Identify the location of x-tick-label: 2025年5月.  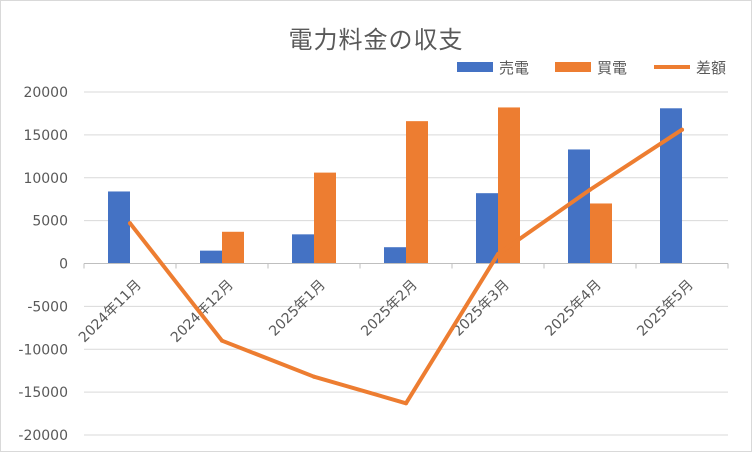
(665, 308).